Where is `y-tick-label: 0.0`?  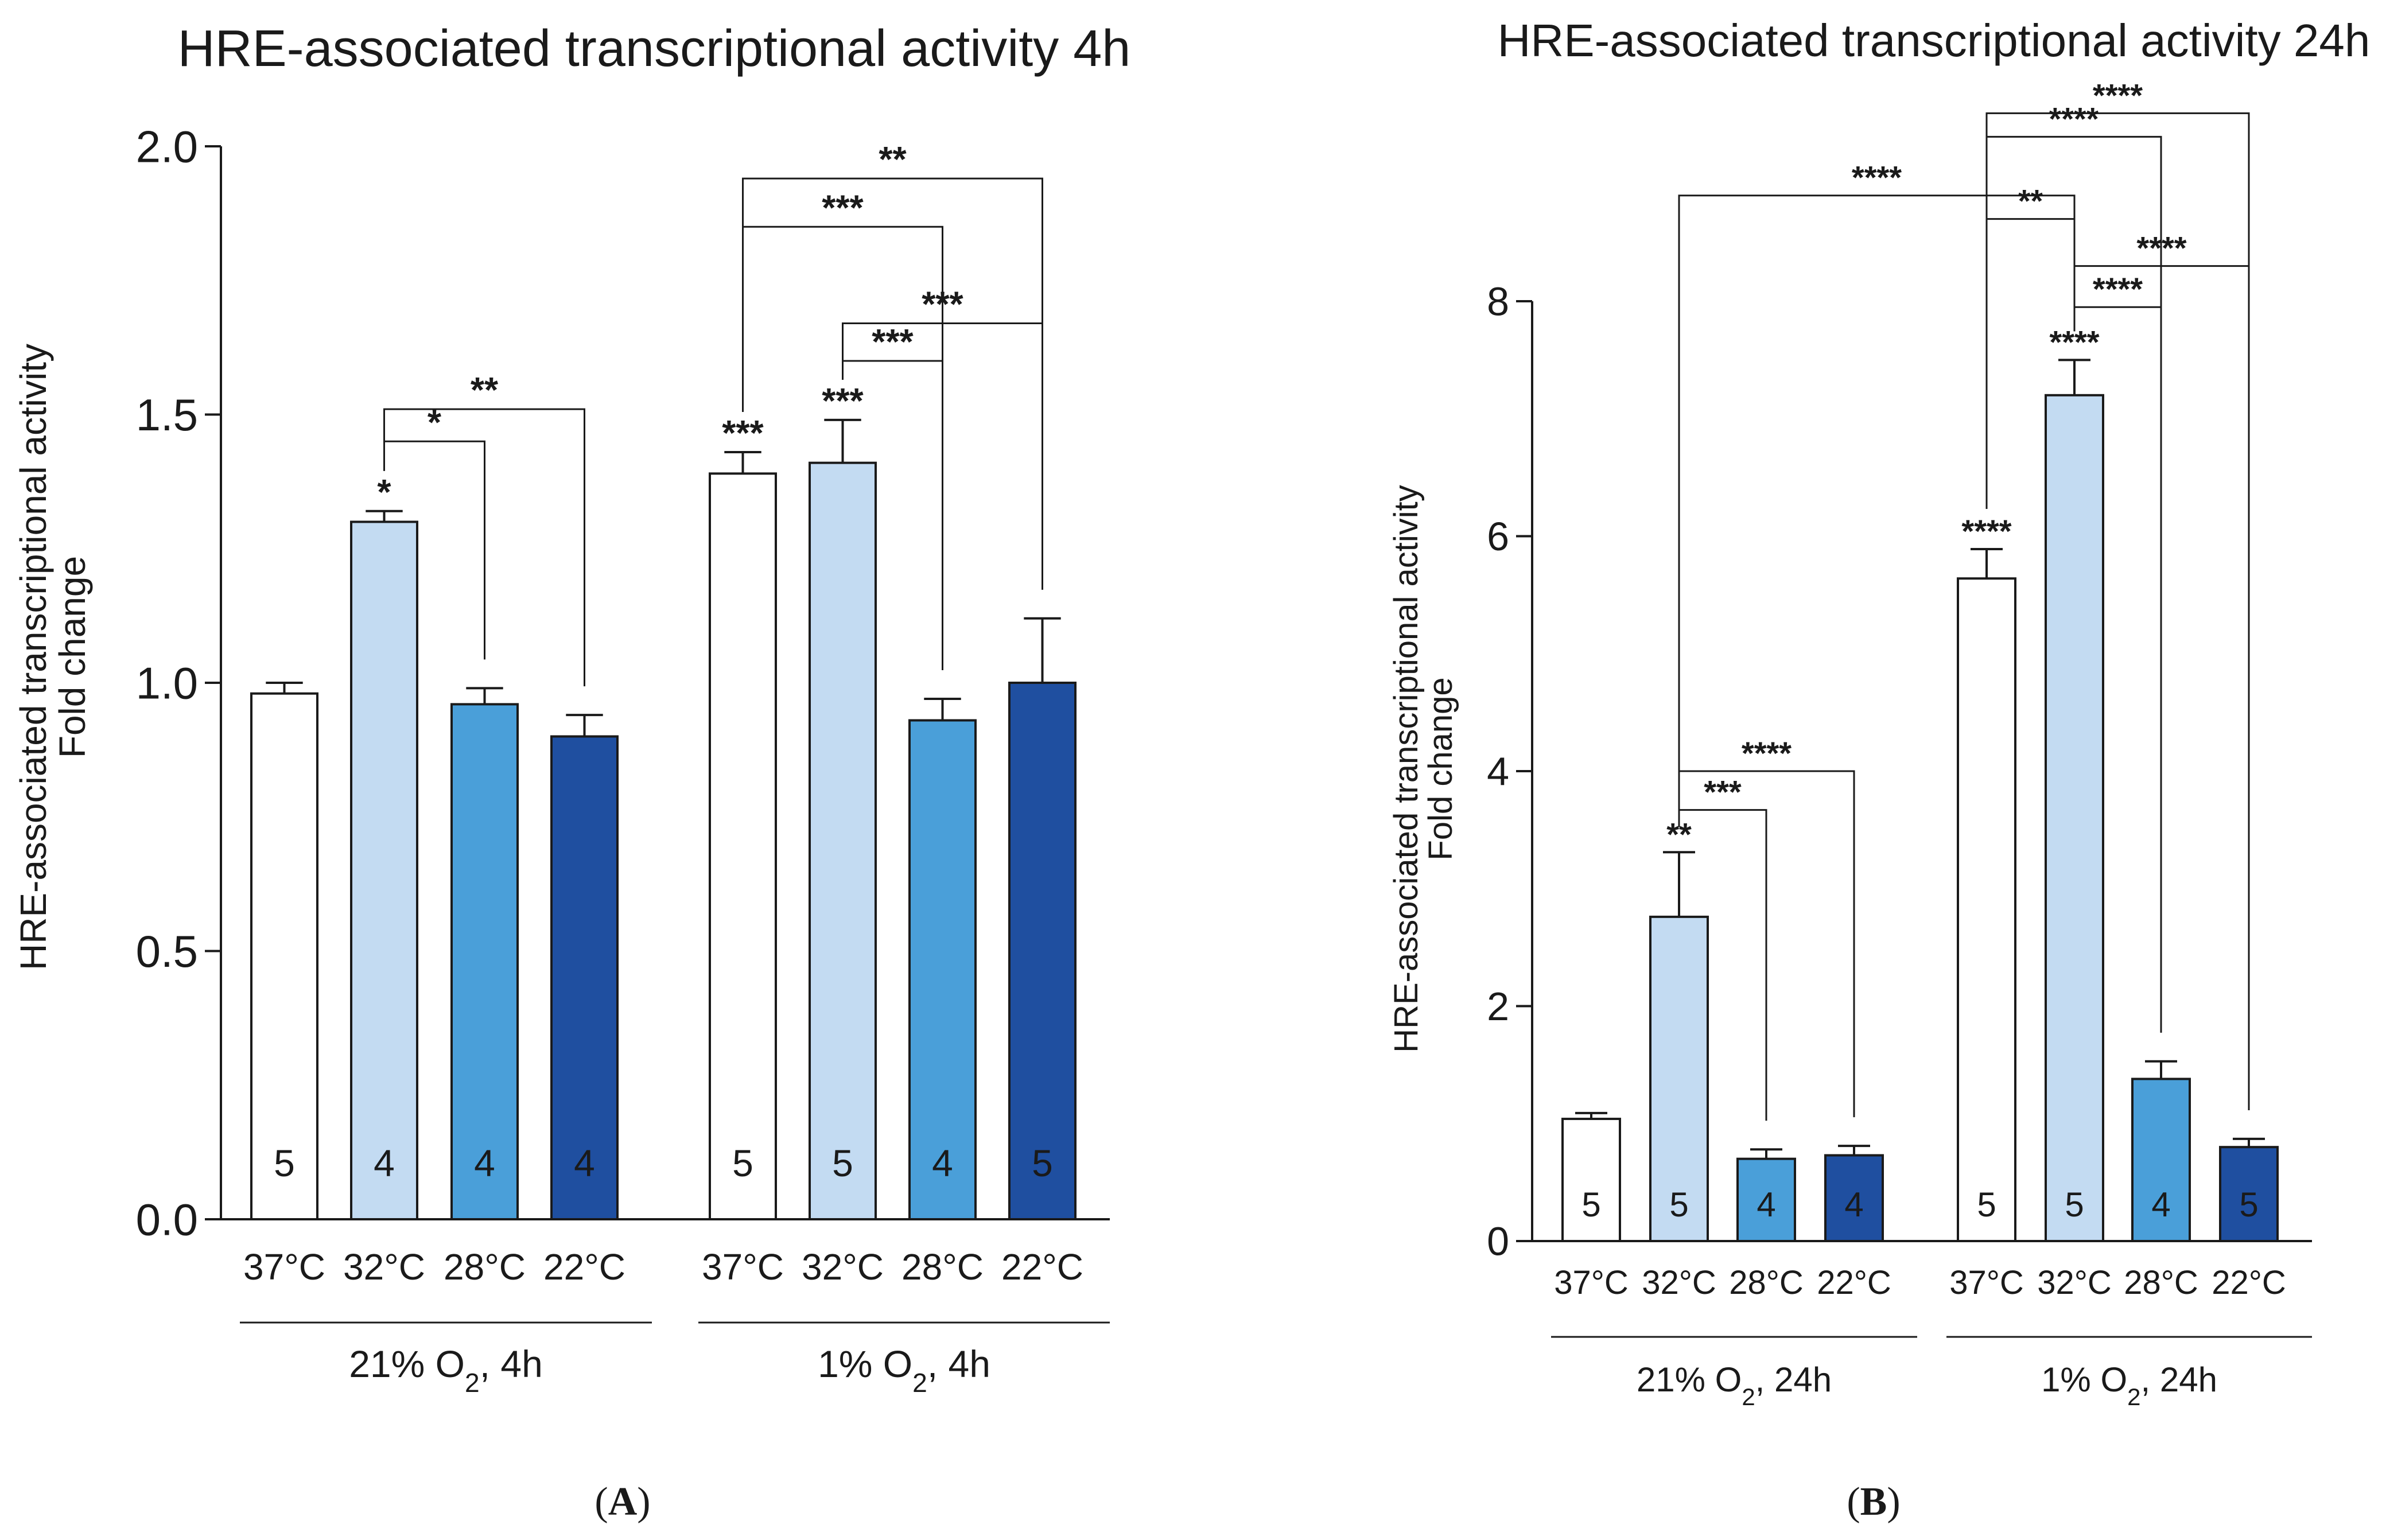 y-tick-label: 0.0 is located at coordinates (167, 1219).